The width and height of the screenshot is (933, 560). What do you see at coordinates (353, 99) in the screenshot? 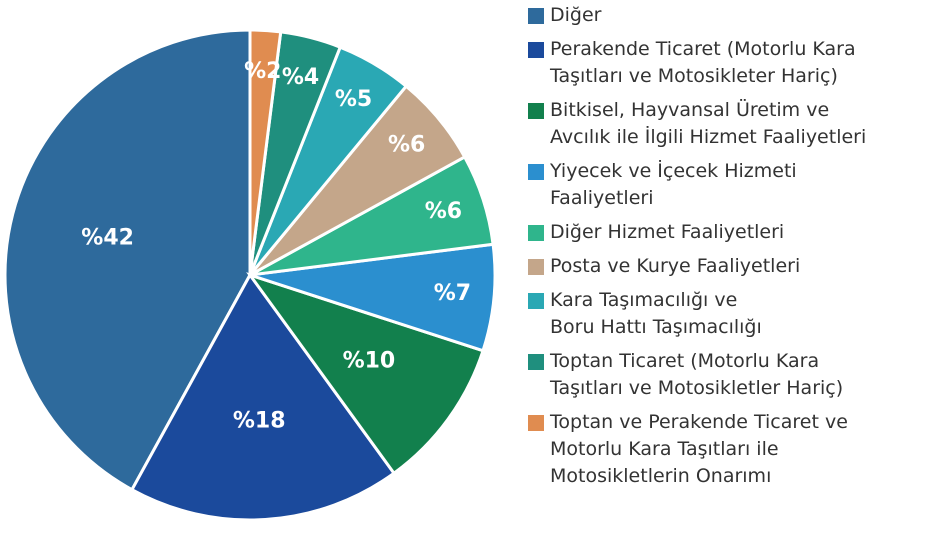
I see `slice-label: %5` at bounding box center [353, 99].